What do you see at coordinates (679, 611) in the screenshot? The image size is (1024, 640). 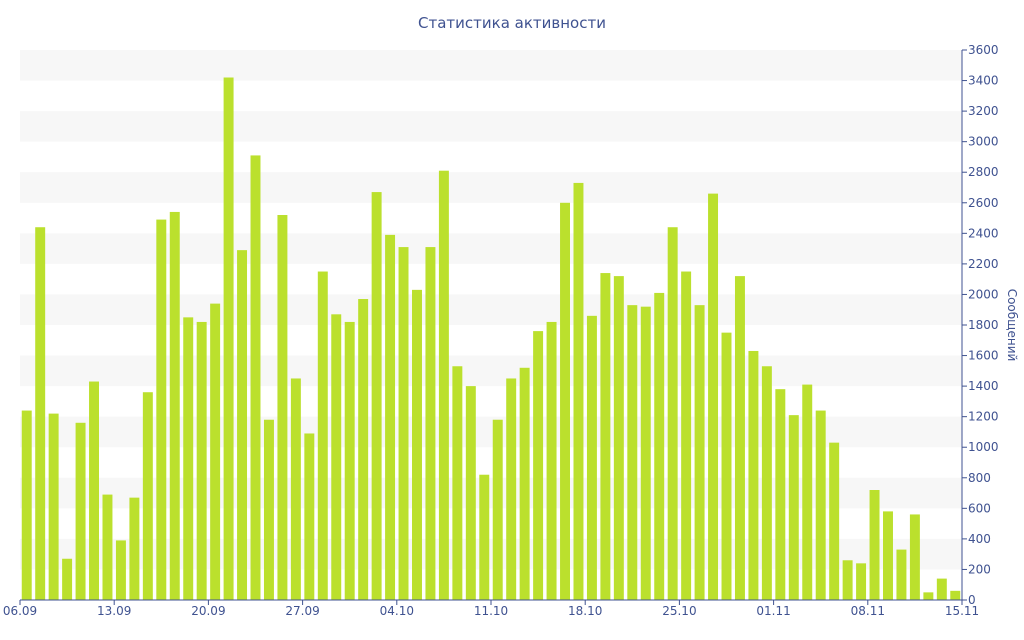 I see `x-tick-label: 25.10` at bounding box center [679, 611].